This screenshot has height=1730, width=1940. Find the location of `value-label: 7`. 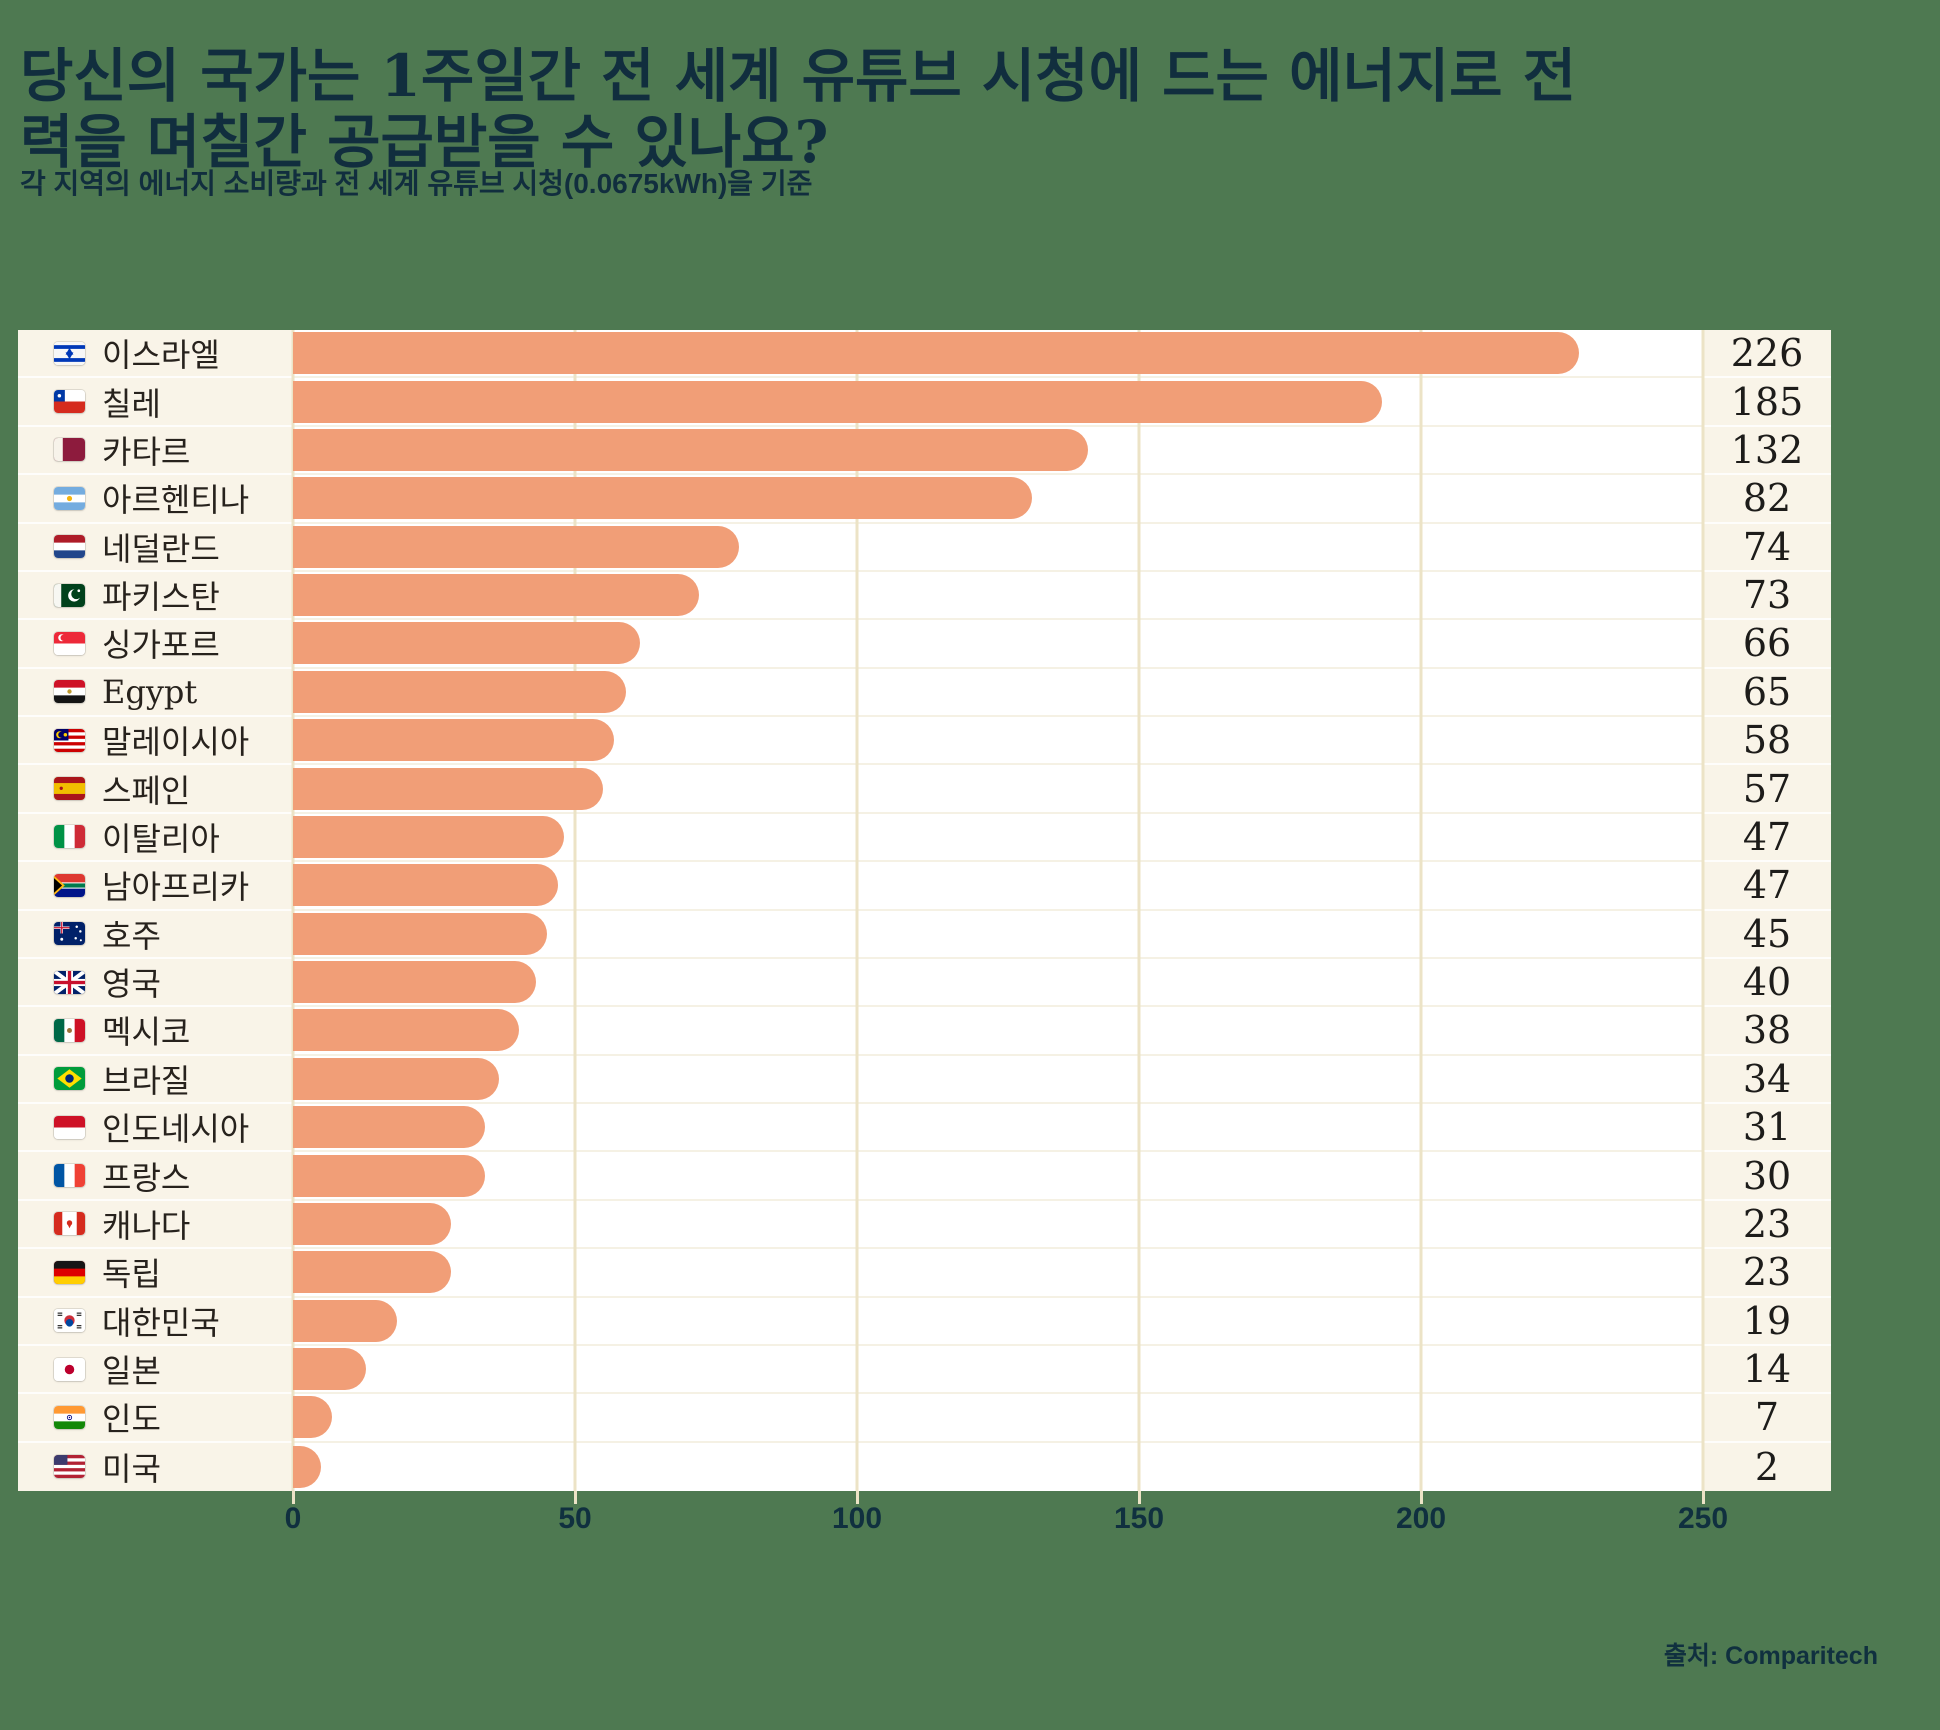

value-label: 7 is located at coordinates (1767, 1418).